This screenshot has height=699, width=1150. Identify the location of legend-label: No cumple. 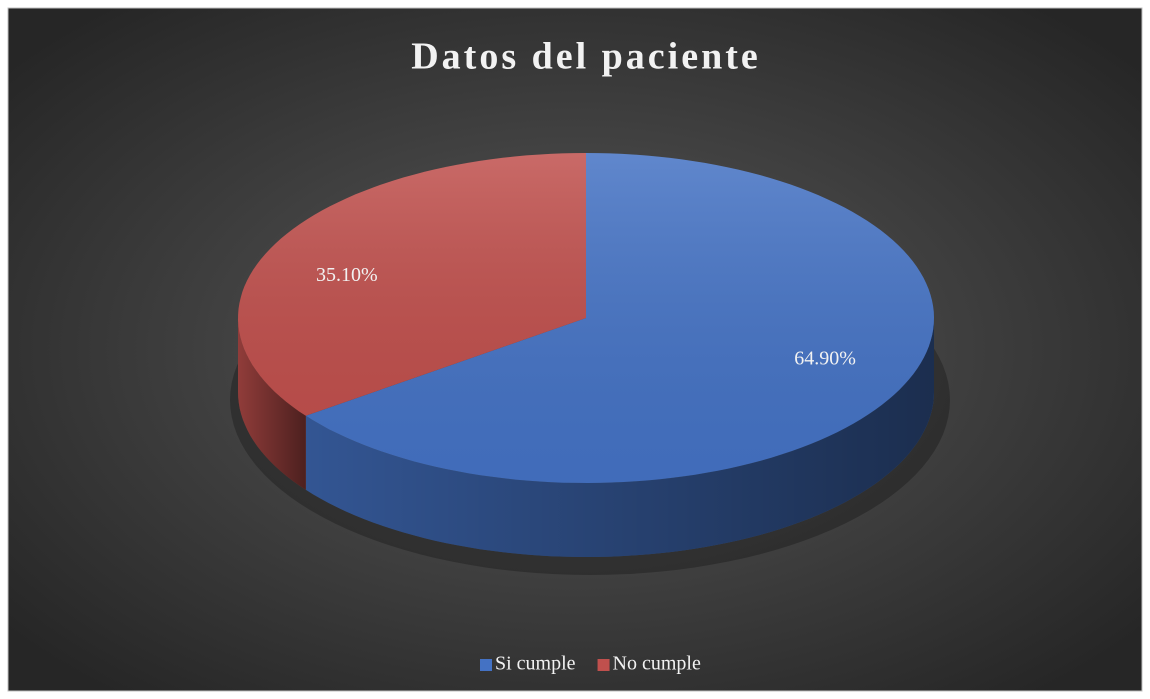
(657, 664).